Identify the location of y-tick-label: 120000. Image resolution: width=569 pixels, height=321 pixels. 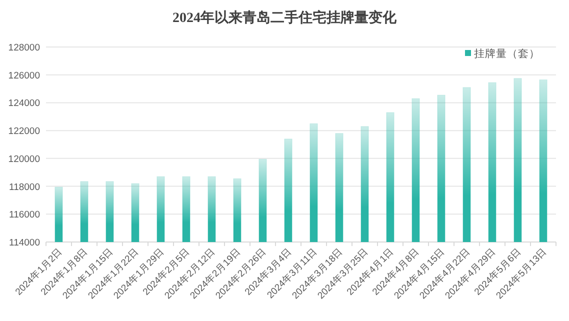
(24, 159).